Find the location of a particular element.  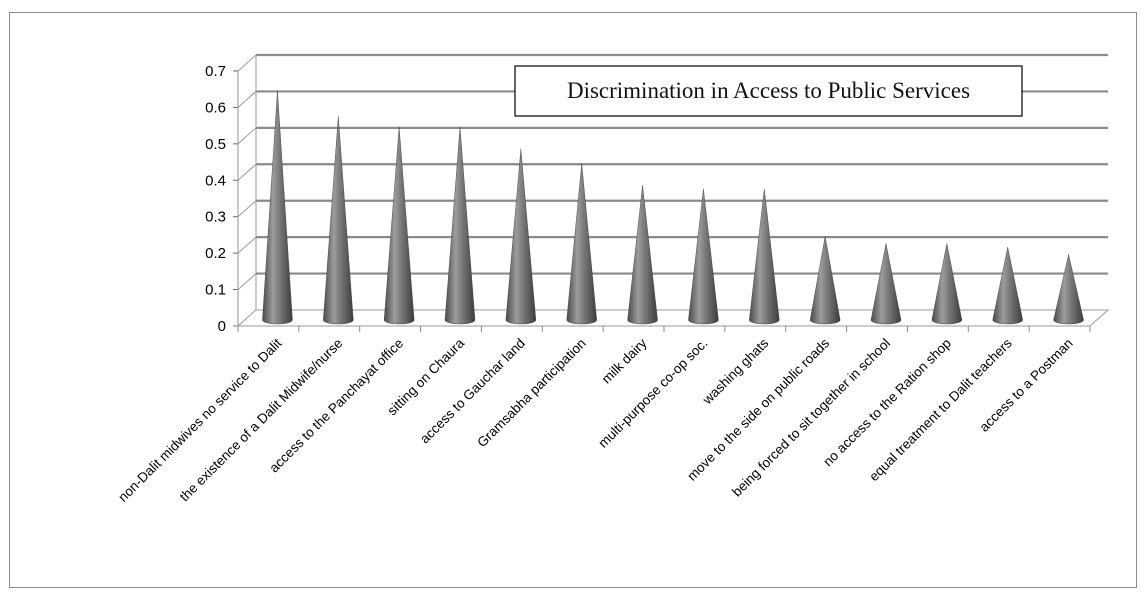

y-tick-label: 0 is located at coordinates (222, 326).